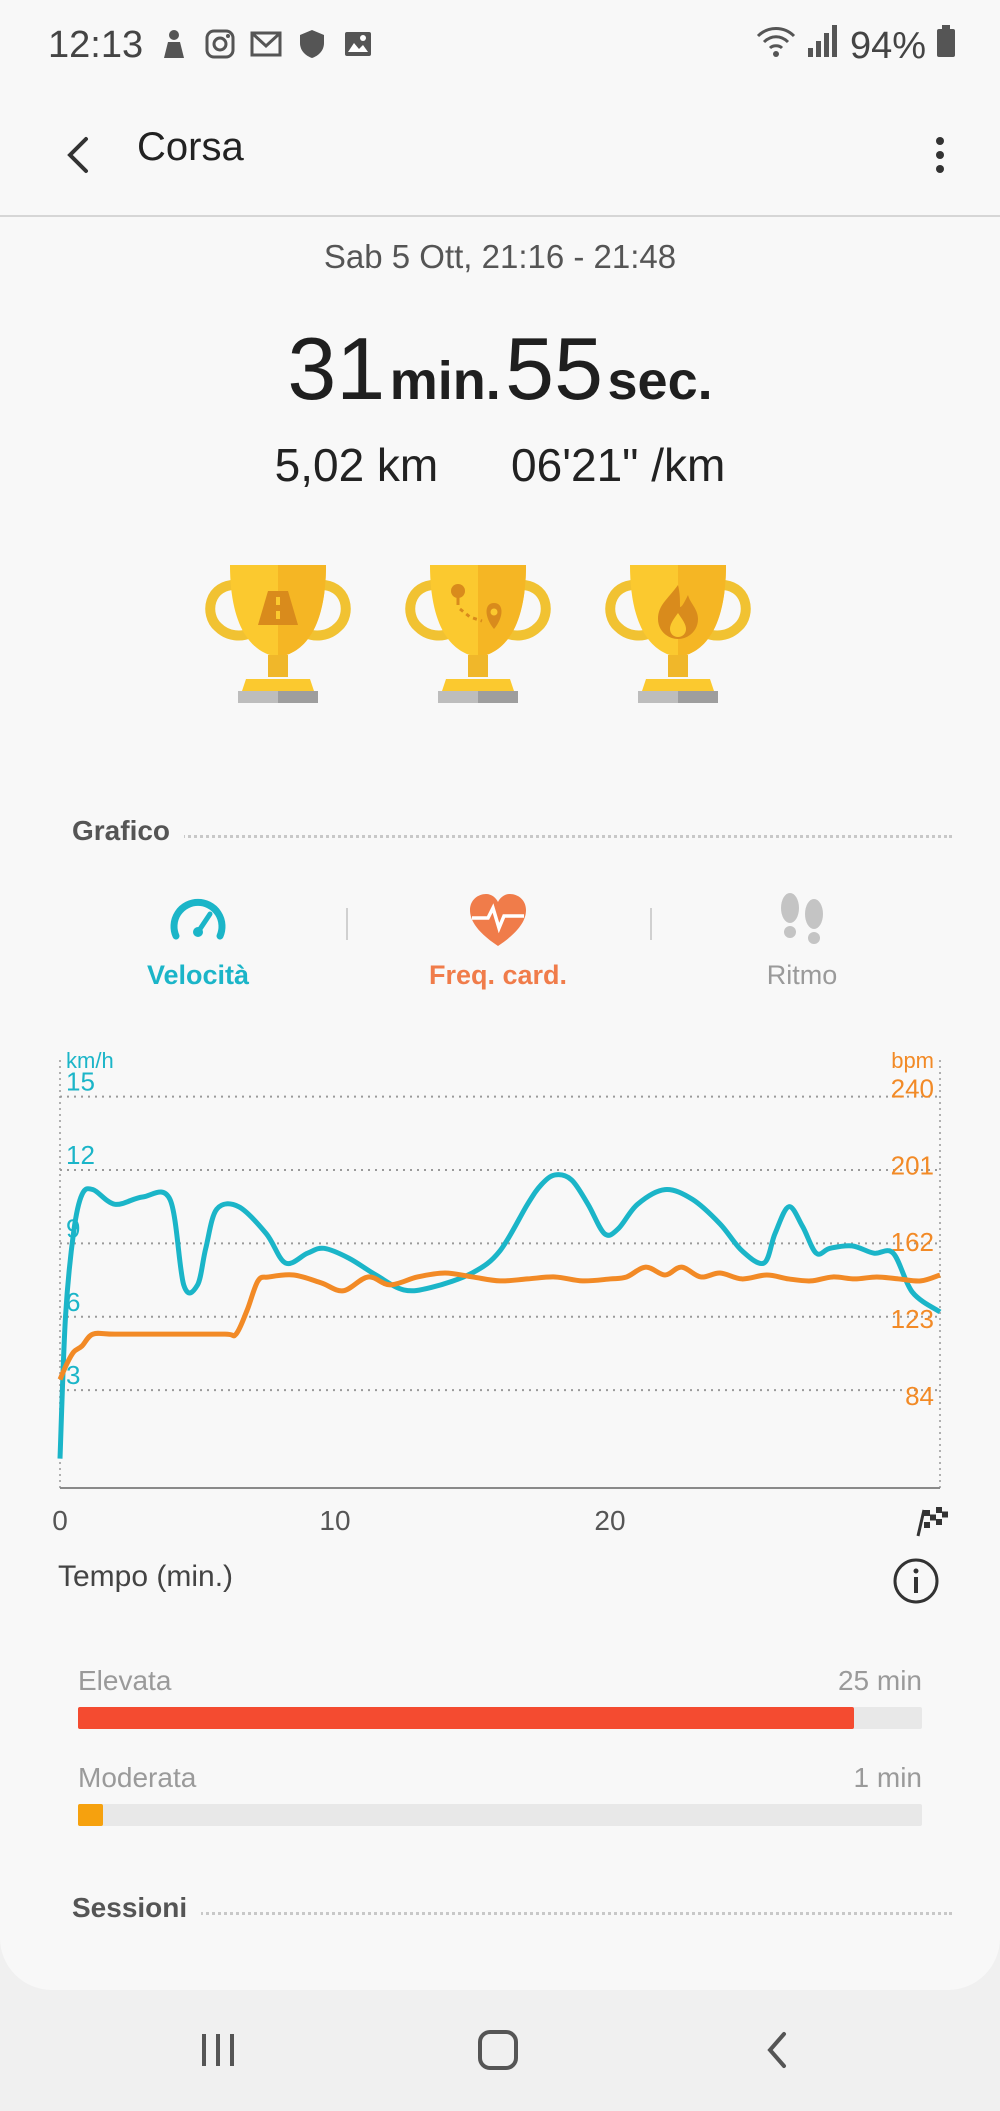 The width and height of the screenshot is (1000, 2111). What do you see at coordinates (90, 1060) in the screenshot?
I see `left-unit-label: km/h` at bounding box center [90, 1060].